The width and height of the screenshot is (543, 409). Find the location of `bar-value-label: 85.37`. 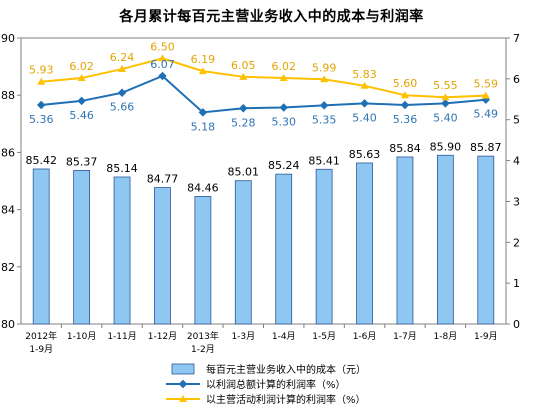

bar-value-label: 85.37 is located at coordinates (82, 161).